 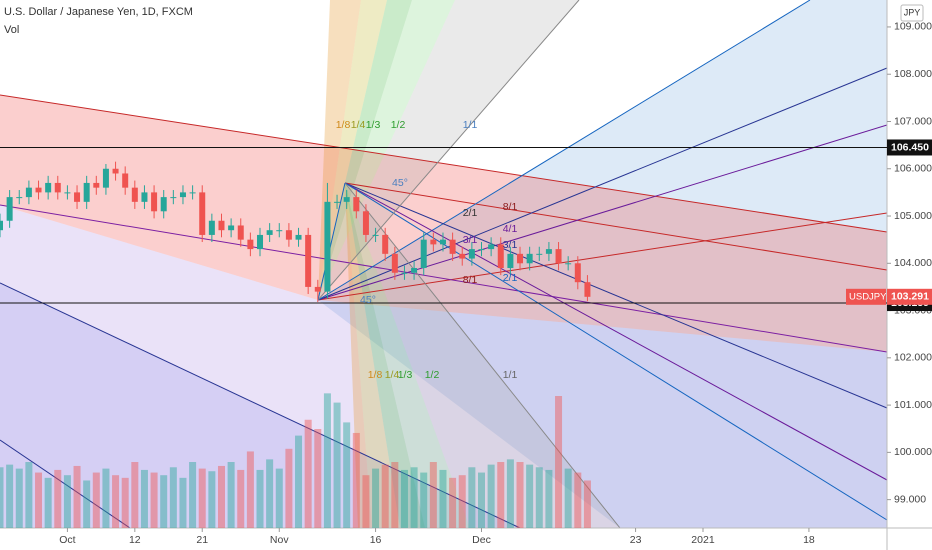 I want to click on currency-button, so click(x=912, y=13).